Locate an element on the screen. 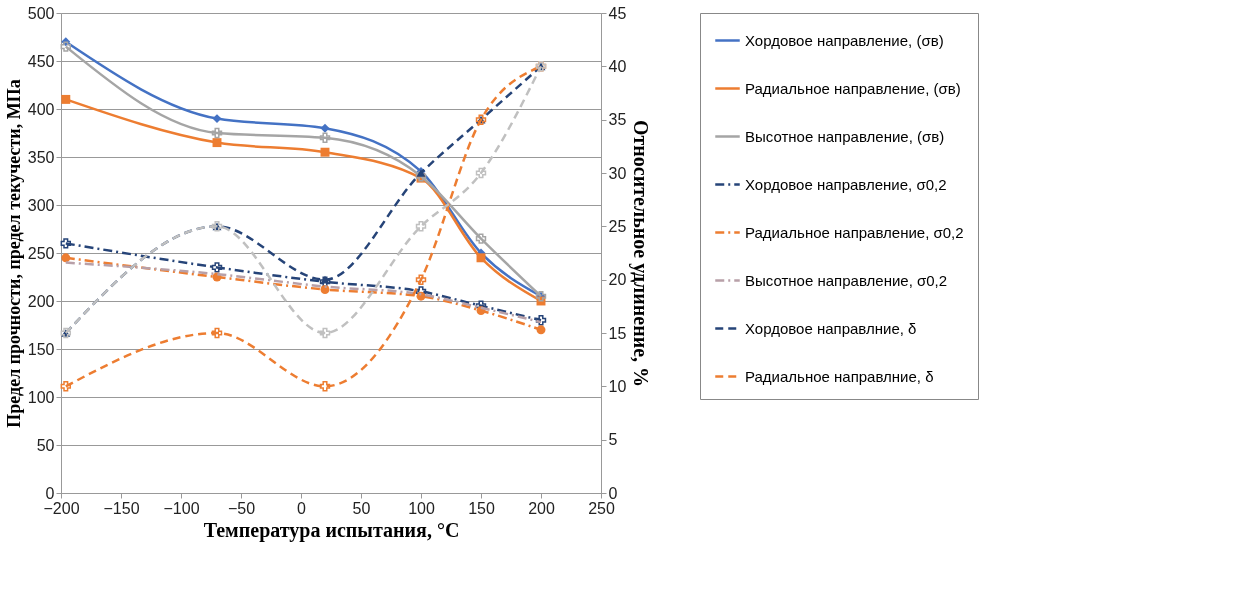  legend-label: Радиальное направление, σ0,2 is located at coordinates (854, 232).